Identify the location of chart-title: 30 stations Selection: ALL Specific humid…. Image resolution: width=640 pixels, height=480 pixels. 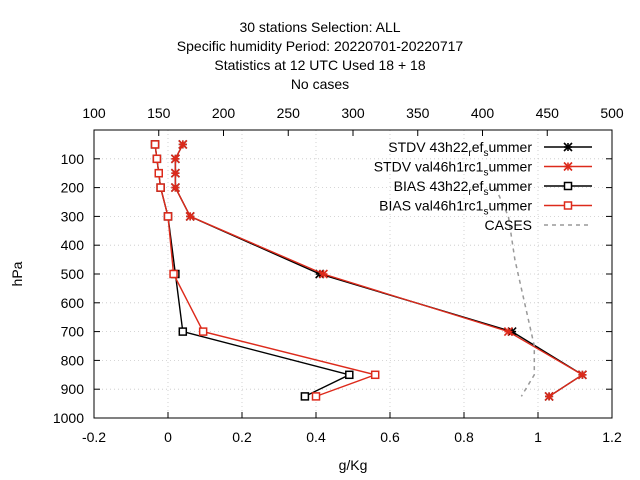
(320, 55).